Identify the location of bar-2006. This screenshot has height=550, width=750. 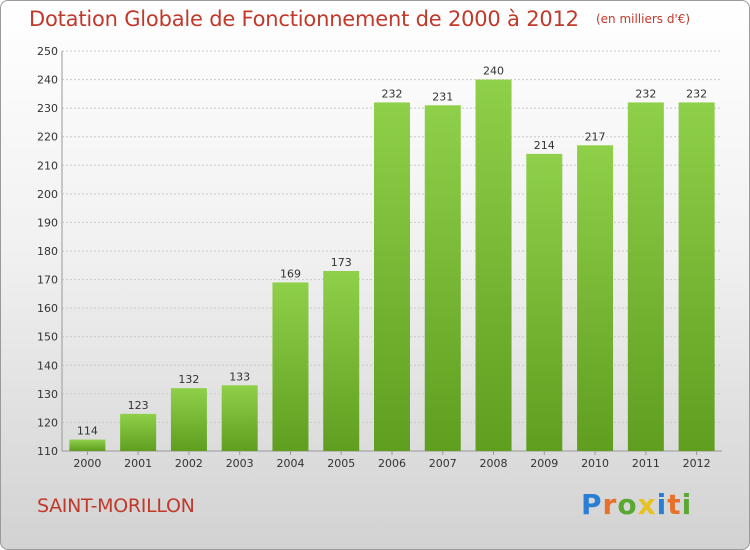
(392, 276).